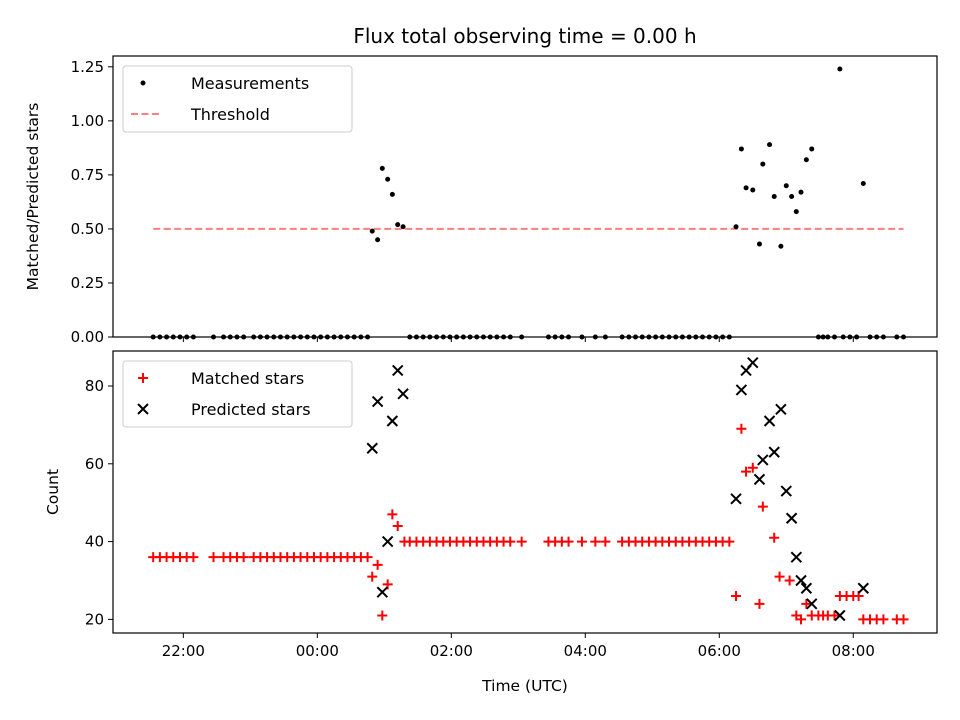  Describe the element at coordinates (94, 542) in the screenshot. I see `y-tick-label: 40` at that location.